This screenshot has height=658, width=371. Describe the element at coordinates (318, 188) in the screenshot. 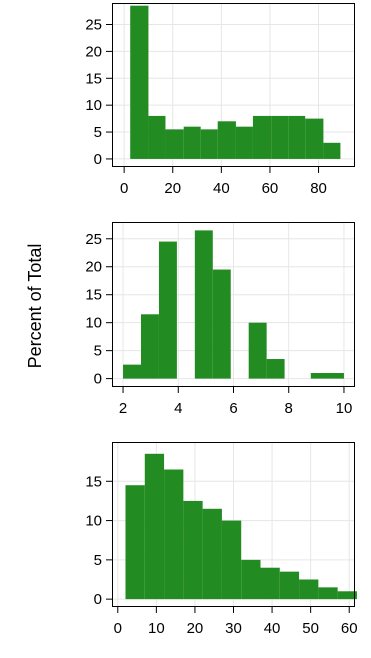

I see `x-tick-label: 80` at that location.